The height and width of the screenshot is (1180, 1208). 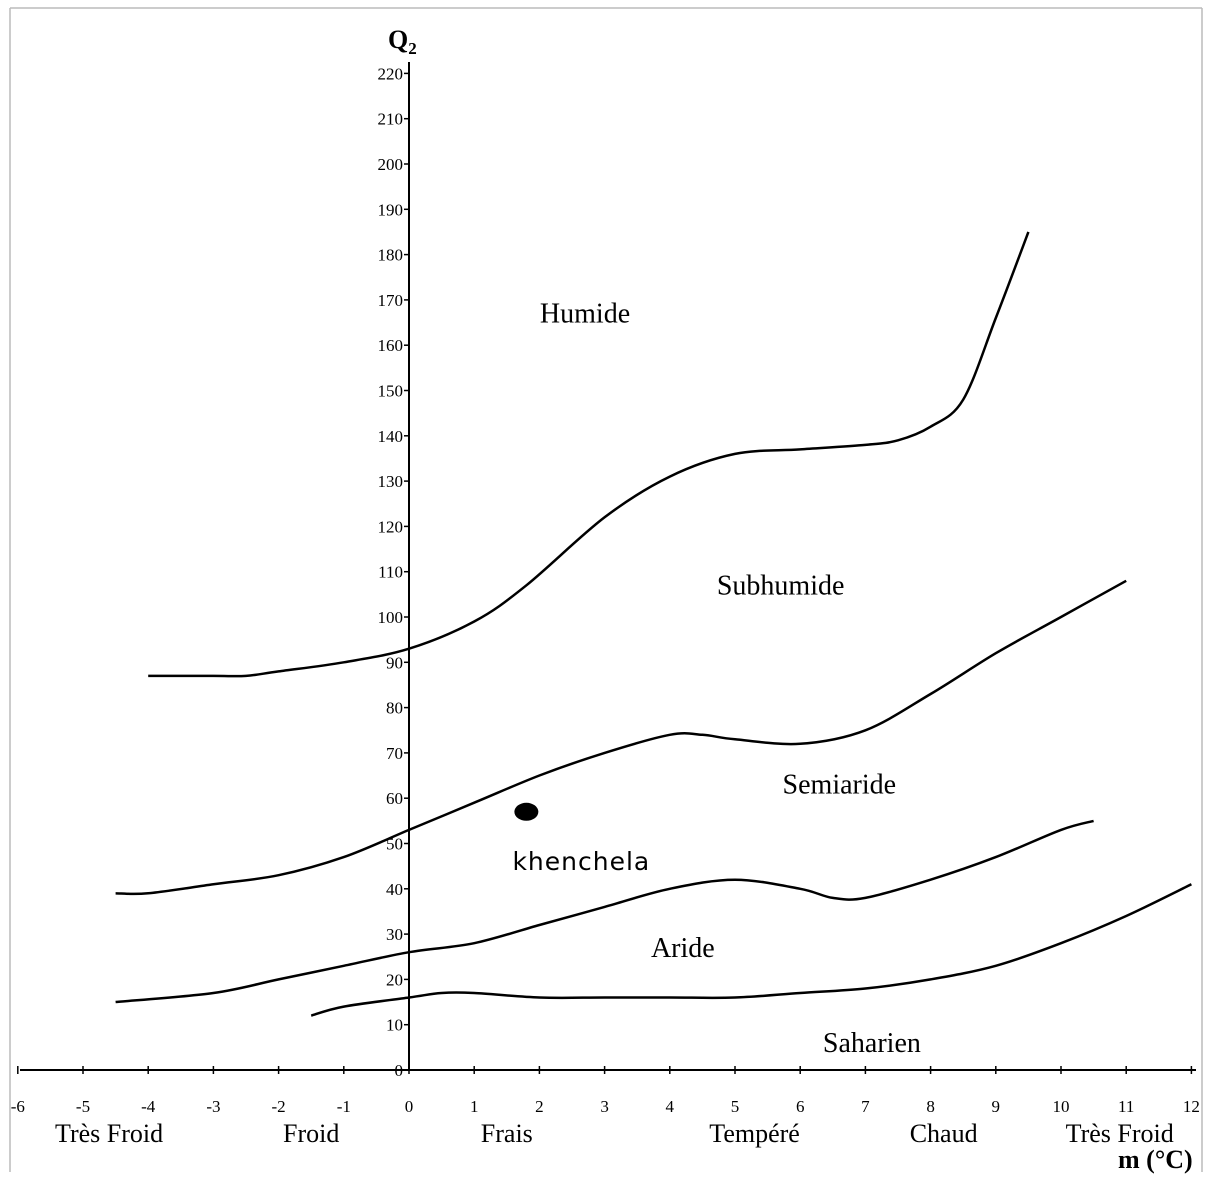 What do you see at coordinates (865, 1106) in the screenshot?
I see `x-tick-label: 7` at bounding box center [865, 1106].